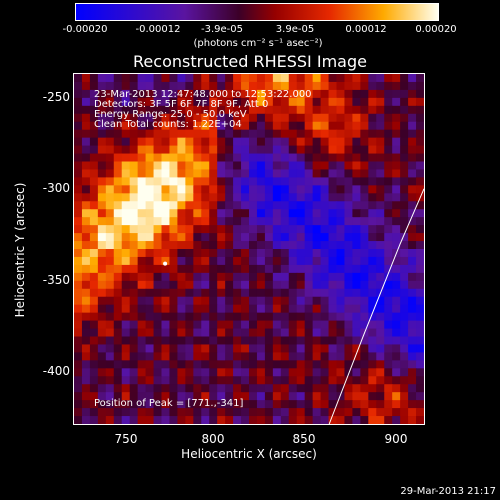  Describe the element at coordinates (169, 403) in the screenshot. I see `annotation-peak-position: Position of Peak = [771.,-341]` at that location.